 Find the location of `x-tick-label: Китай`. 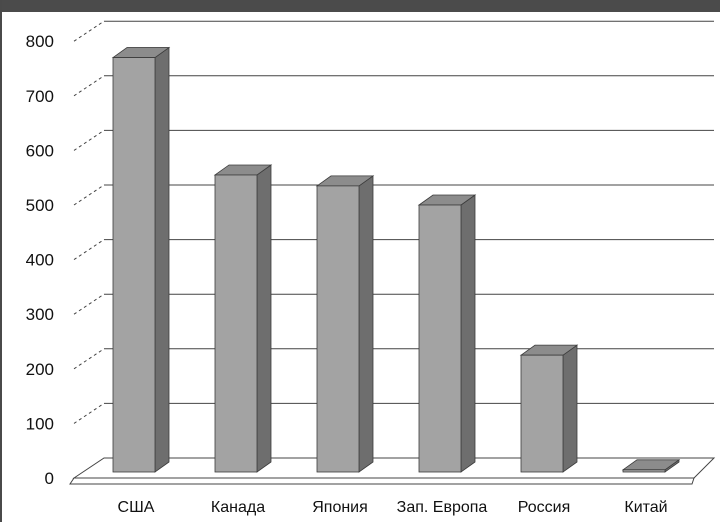

x-tick-label: Китай is located at coordinates (645, 507).